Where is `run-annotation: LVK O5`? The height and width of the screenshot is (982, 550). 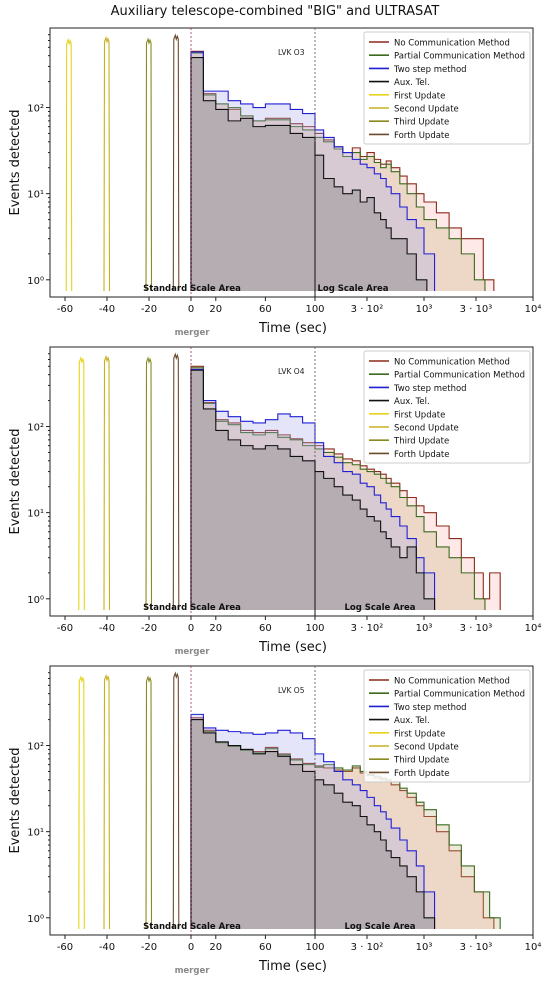
run-annotation: LVK O5 is located at coordinates (291, 690).